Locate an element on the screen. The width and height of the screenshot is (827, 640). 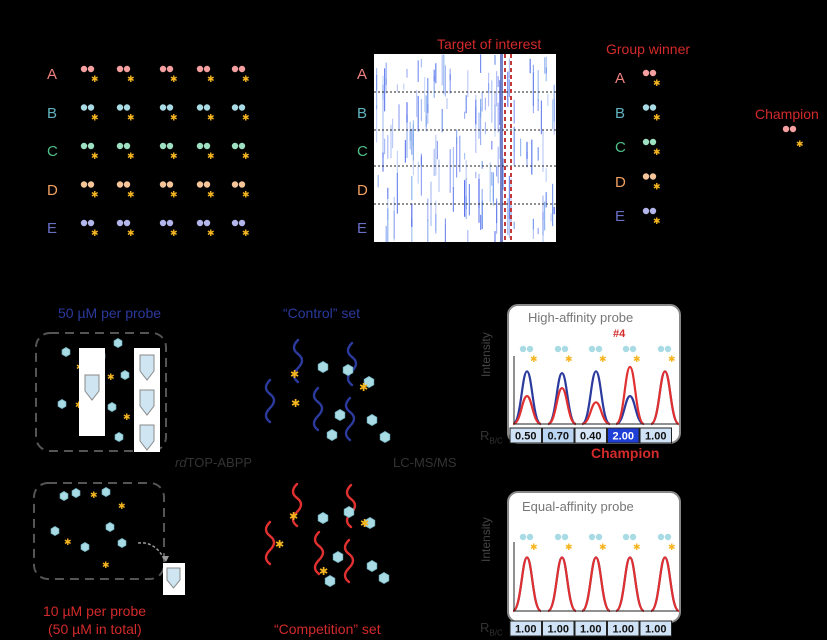
row-letter-b: B is located at coordinates (52, 113).